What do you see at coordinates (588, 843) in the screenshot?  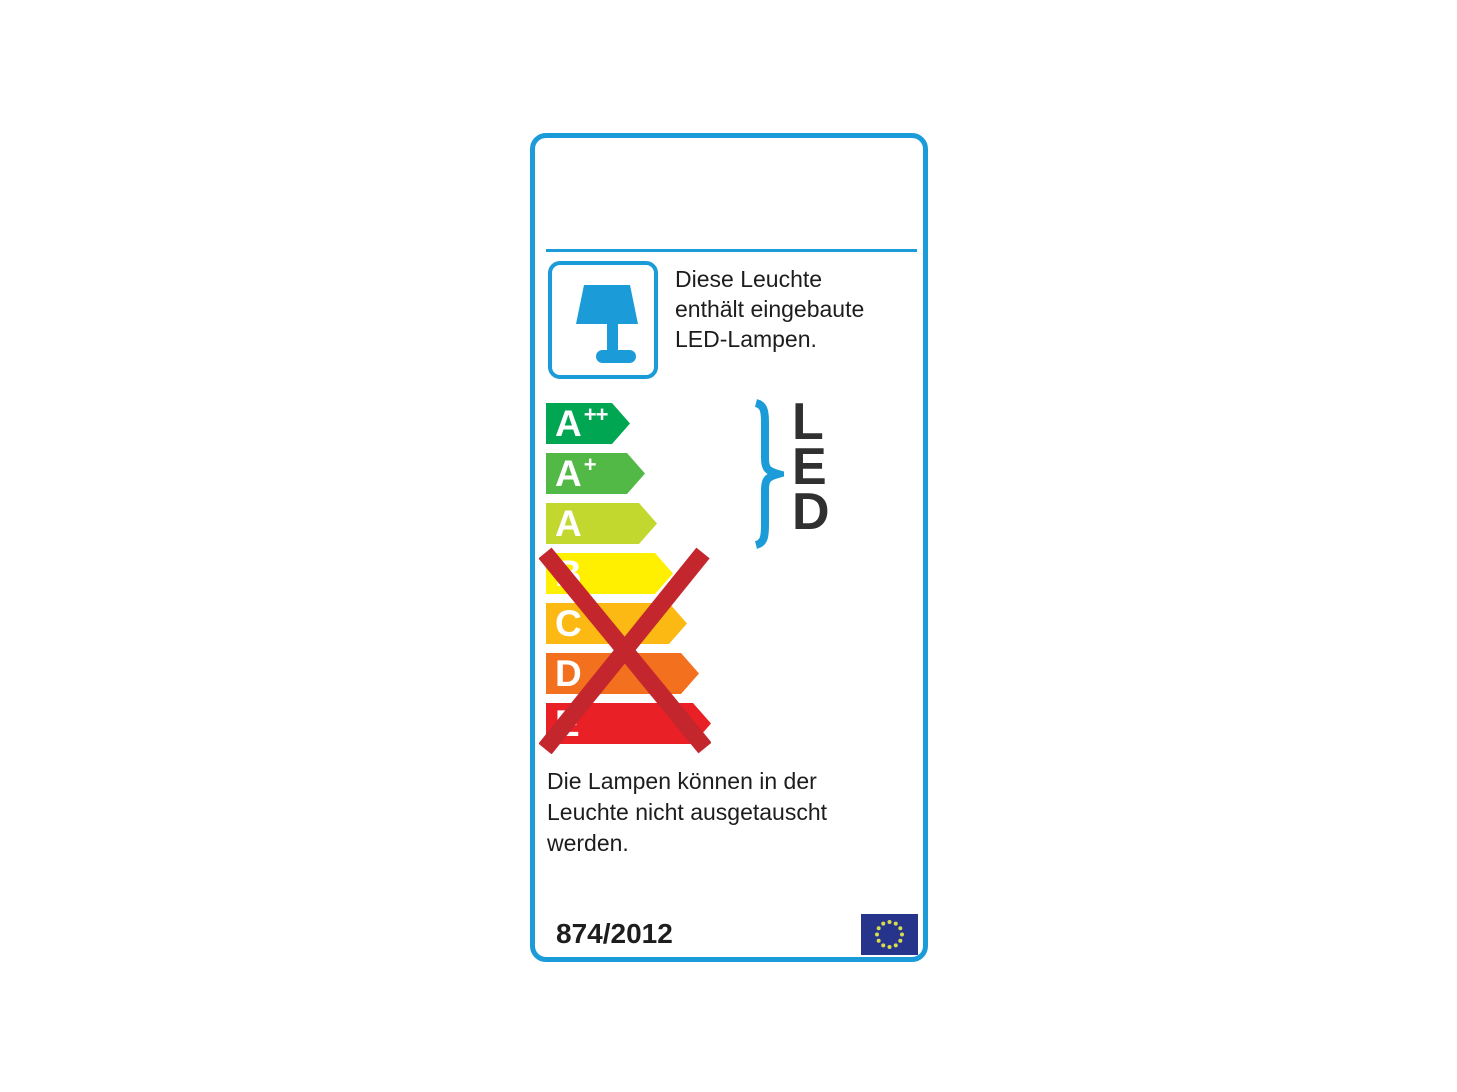 I see `note-line: werden.` at bounding box center [588, 843].